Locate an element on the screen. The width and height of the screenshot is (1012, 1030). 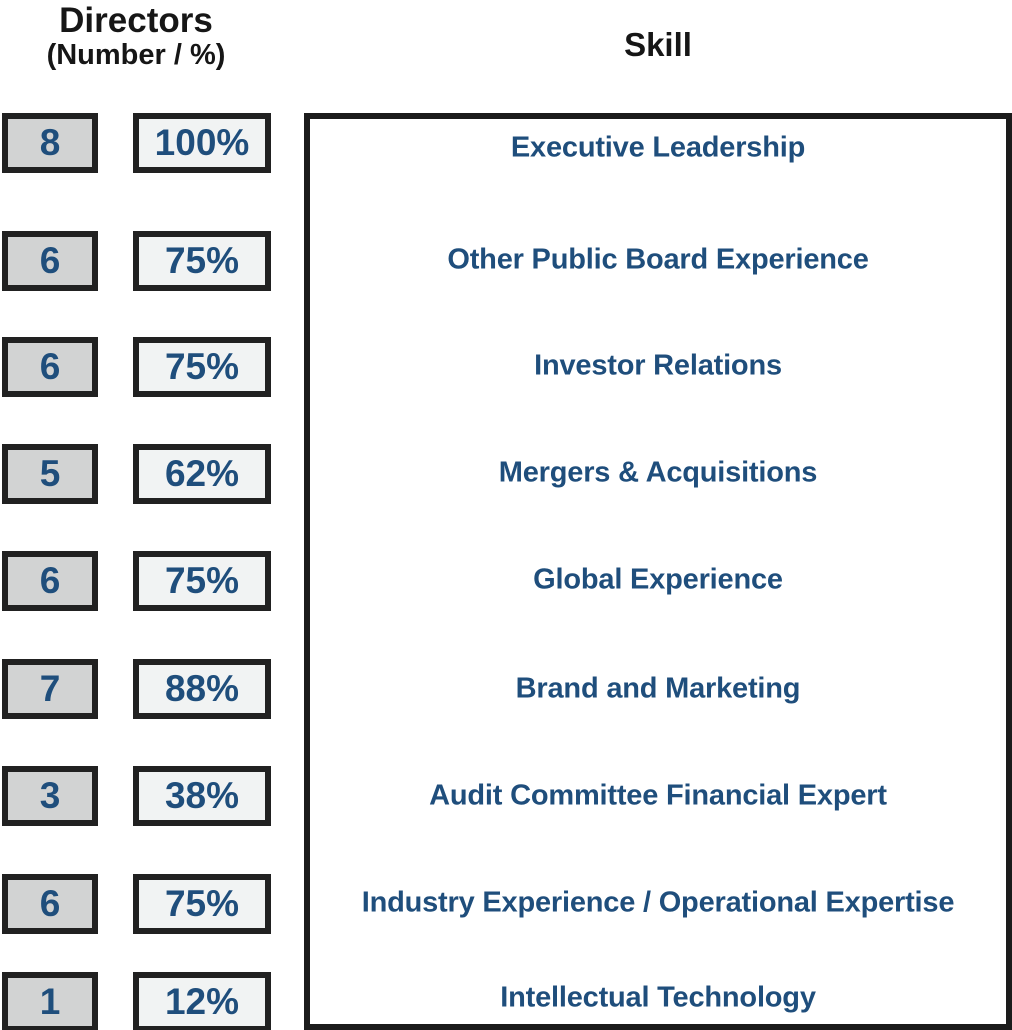
director-percent: 88% is located at coordinates (202, 688).